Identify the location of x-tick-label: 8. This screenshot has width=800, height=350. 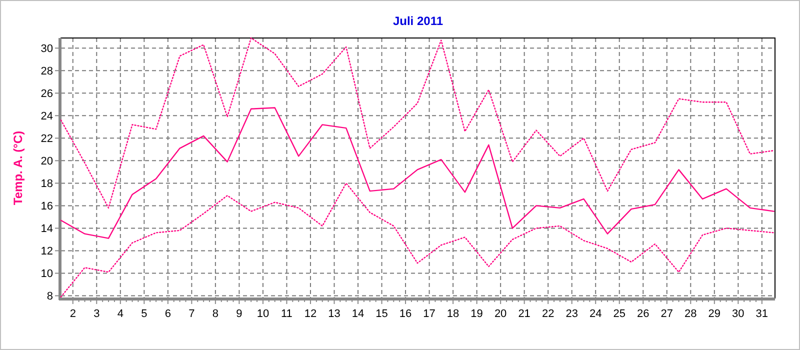
(215, 314).